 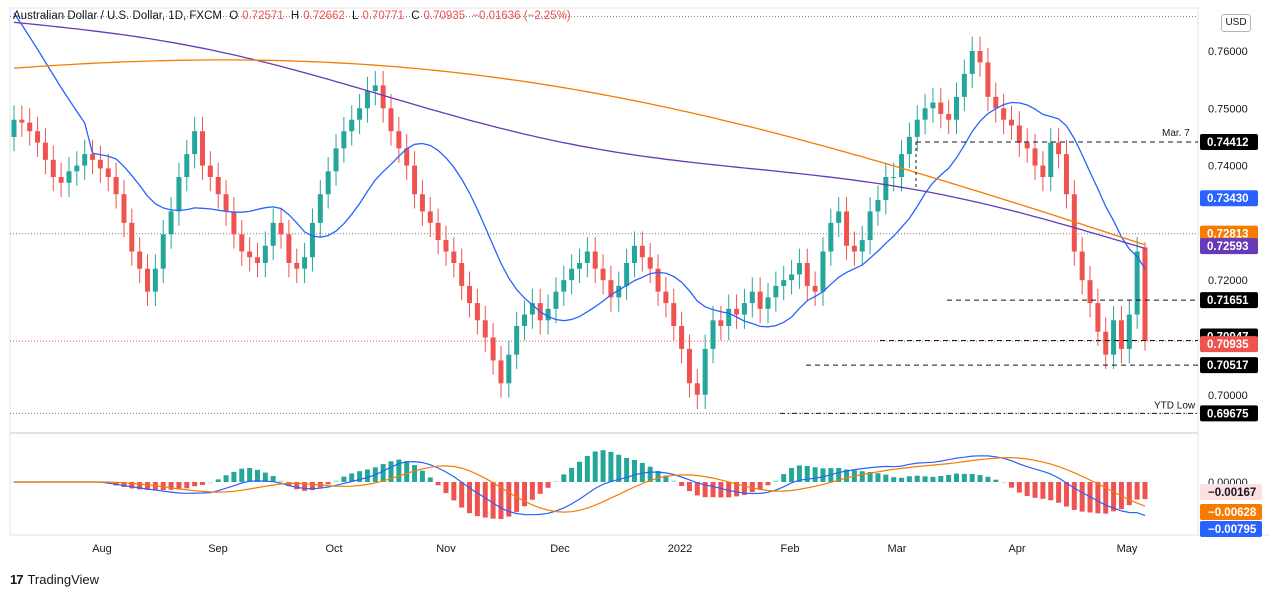 What do you see at coordinates (1229, 233) in the screenshot?
I see `price-label: 0.72813` at bounding box center [1229, 233].